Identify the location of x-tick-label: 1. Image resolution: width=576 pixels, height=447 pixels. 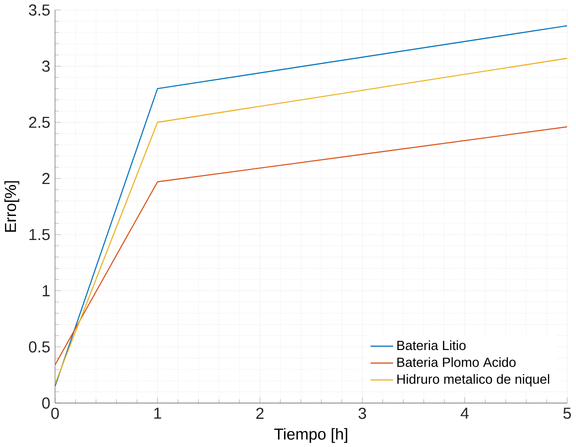
(158, 413).